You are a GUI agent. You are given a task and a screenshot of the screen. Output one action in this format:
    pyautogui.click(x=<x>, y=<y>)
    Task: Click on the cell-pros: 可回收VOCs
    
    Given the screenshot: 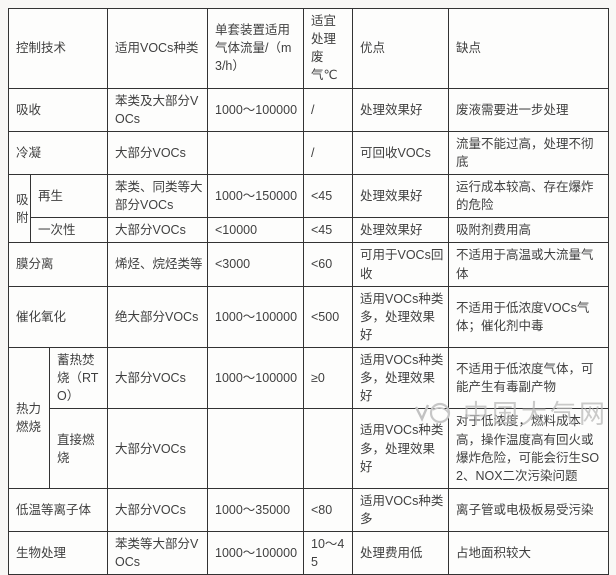 What is the action you would take?
    pyautogui.click(x=400, y=153)
    